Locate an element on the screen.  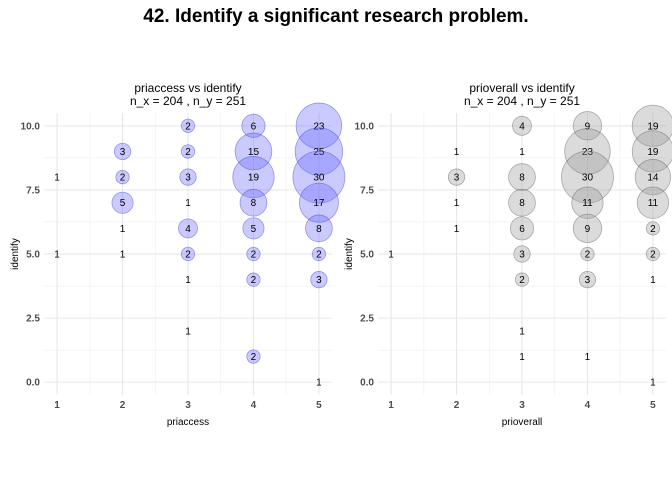
x-tick-label: 5 is located at coordinates (653, 405).